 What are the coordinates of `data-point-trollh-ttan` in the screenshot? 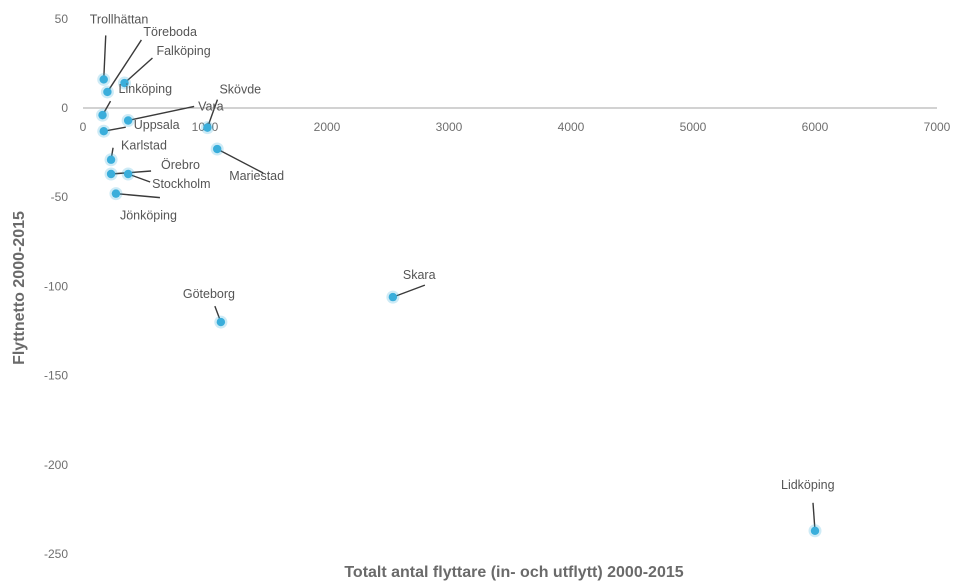 It's located at (103, 79).